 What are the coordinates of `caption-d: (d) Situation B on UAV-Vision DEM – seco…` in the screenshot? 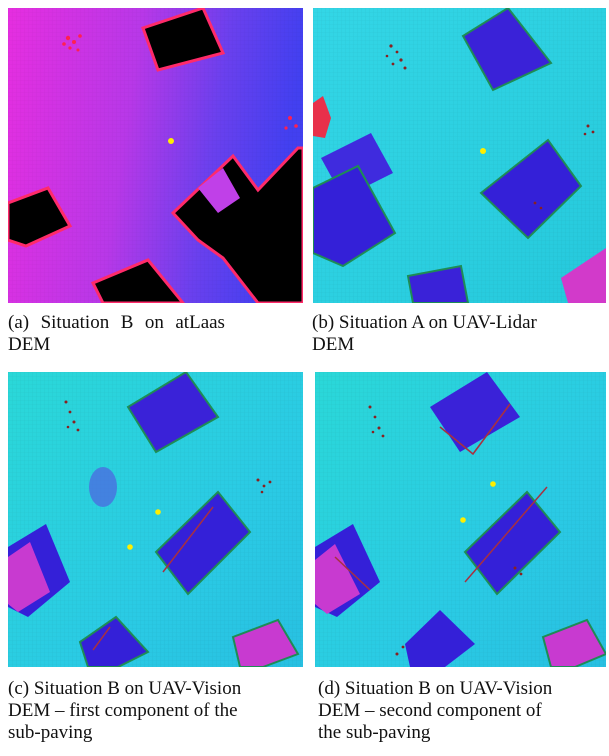 It's located at (463, 711).